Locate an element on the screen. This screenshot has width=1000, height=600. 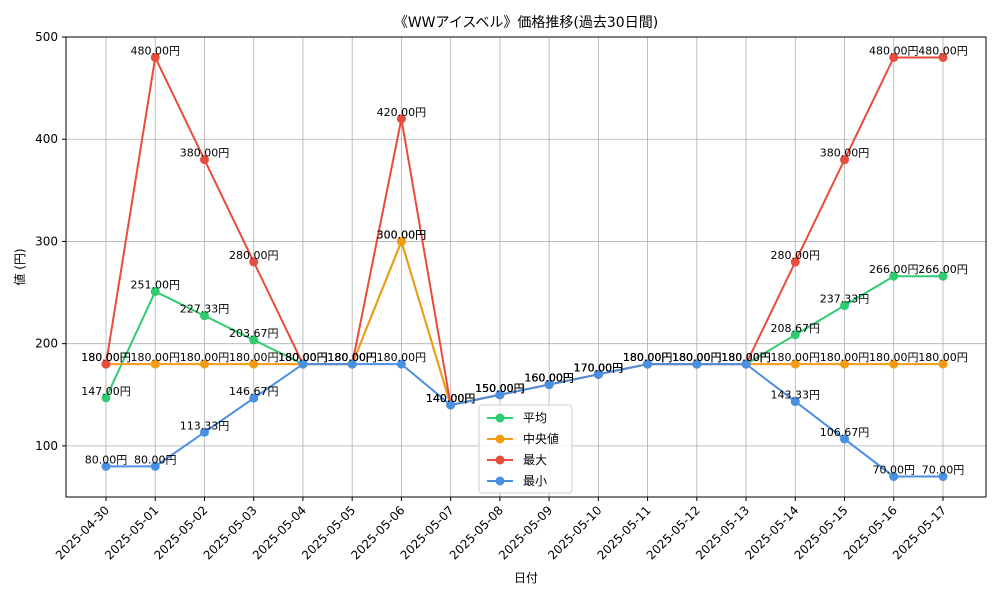
legend-item: 中央値 is located at coordinates (523, 438).